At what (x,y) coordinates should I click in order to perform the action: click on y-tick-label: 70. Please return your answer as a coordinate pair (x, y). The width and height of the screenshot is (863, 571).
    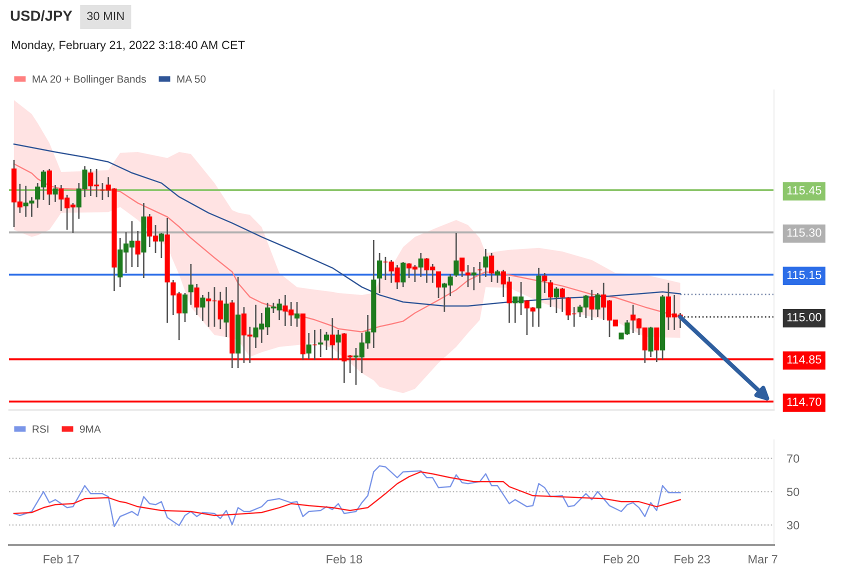
    Looking at the image, I should click on (793, 458).